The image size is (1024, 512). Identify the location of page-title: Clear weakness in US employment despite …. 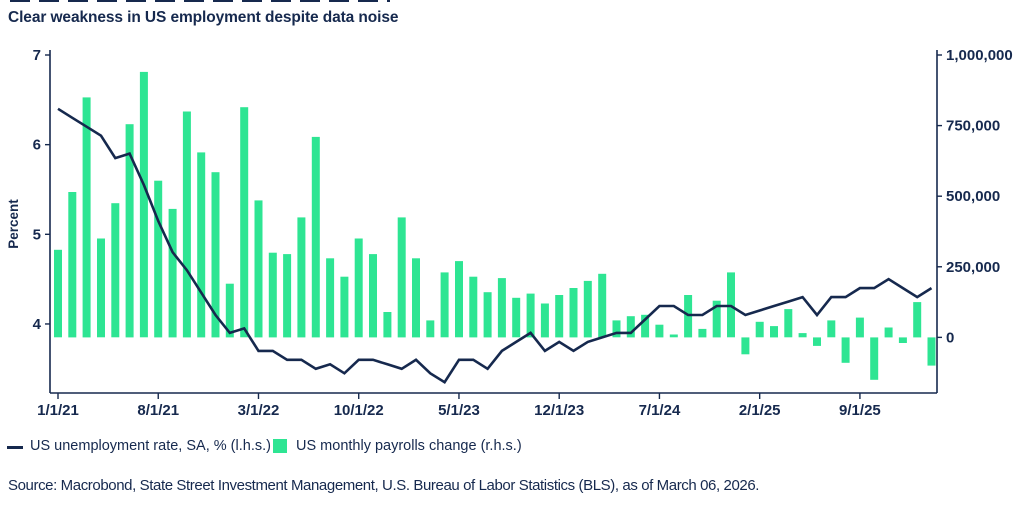
(203, 17).